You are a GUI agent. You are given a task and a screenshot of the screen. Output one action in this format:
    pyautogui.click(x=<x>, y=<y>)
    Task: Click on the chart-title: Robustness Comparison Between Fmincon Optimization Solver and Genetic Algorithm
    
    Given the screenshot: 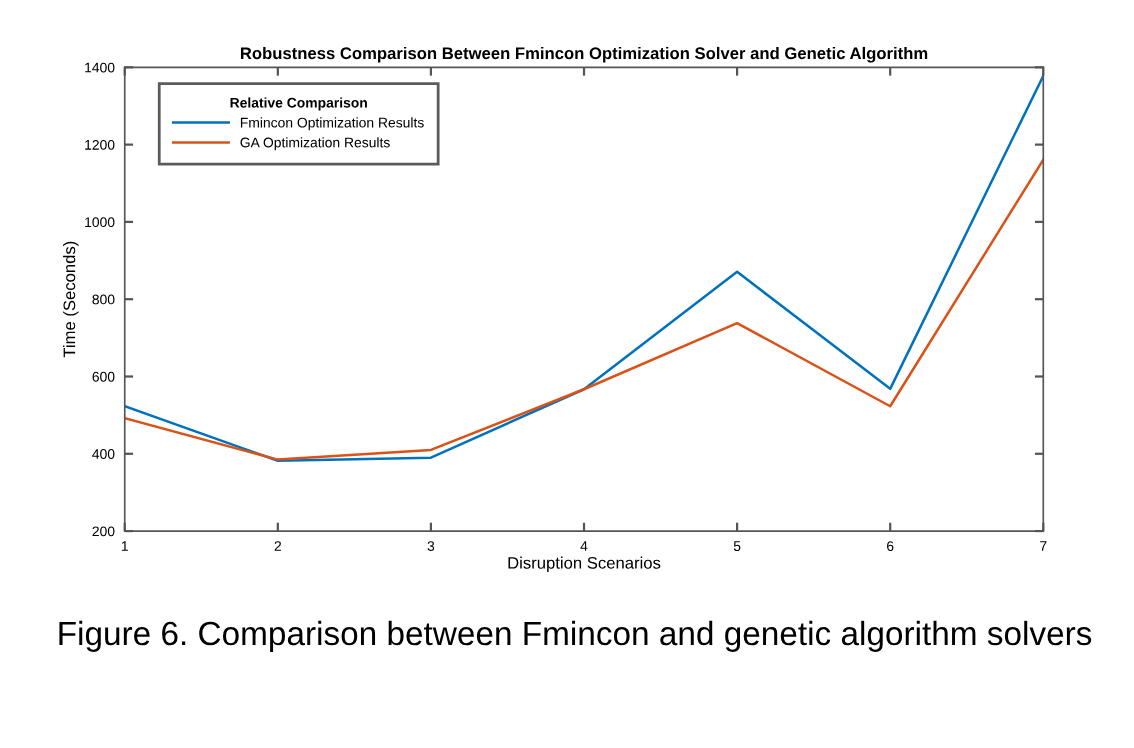 What is the action you would take?
    pyautogui.click(x=584, y=54)
    